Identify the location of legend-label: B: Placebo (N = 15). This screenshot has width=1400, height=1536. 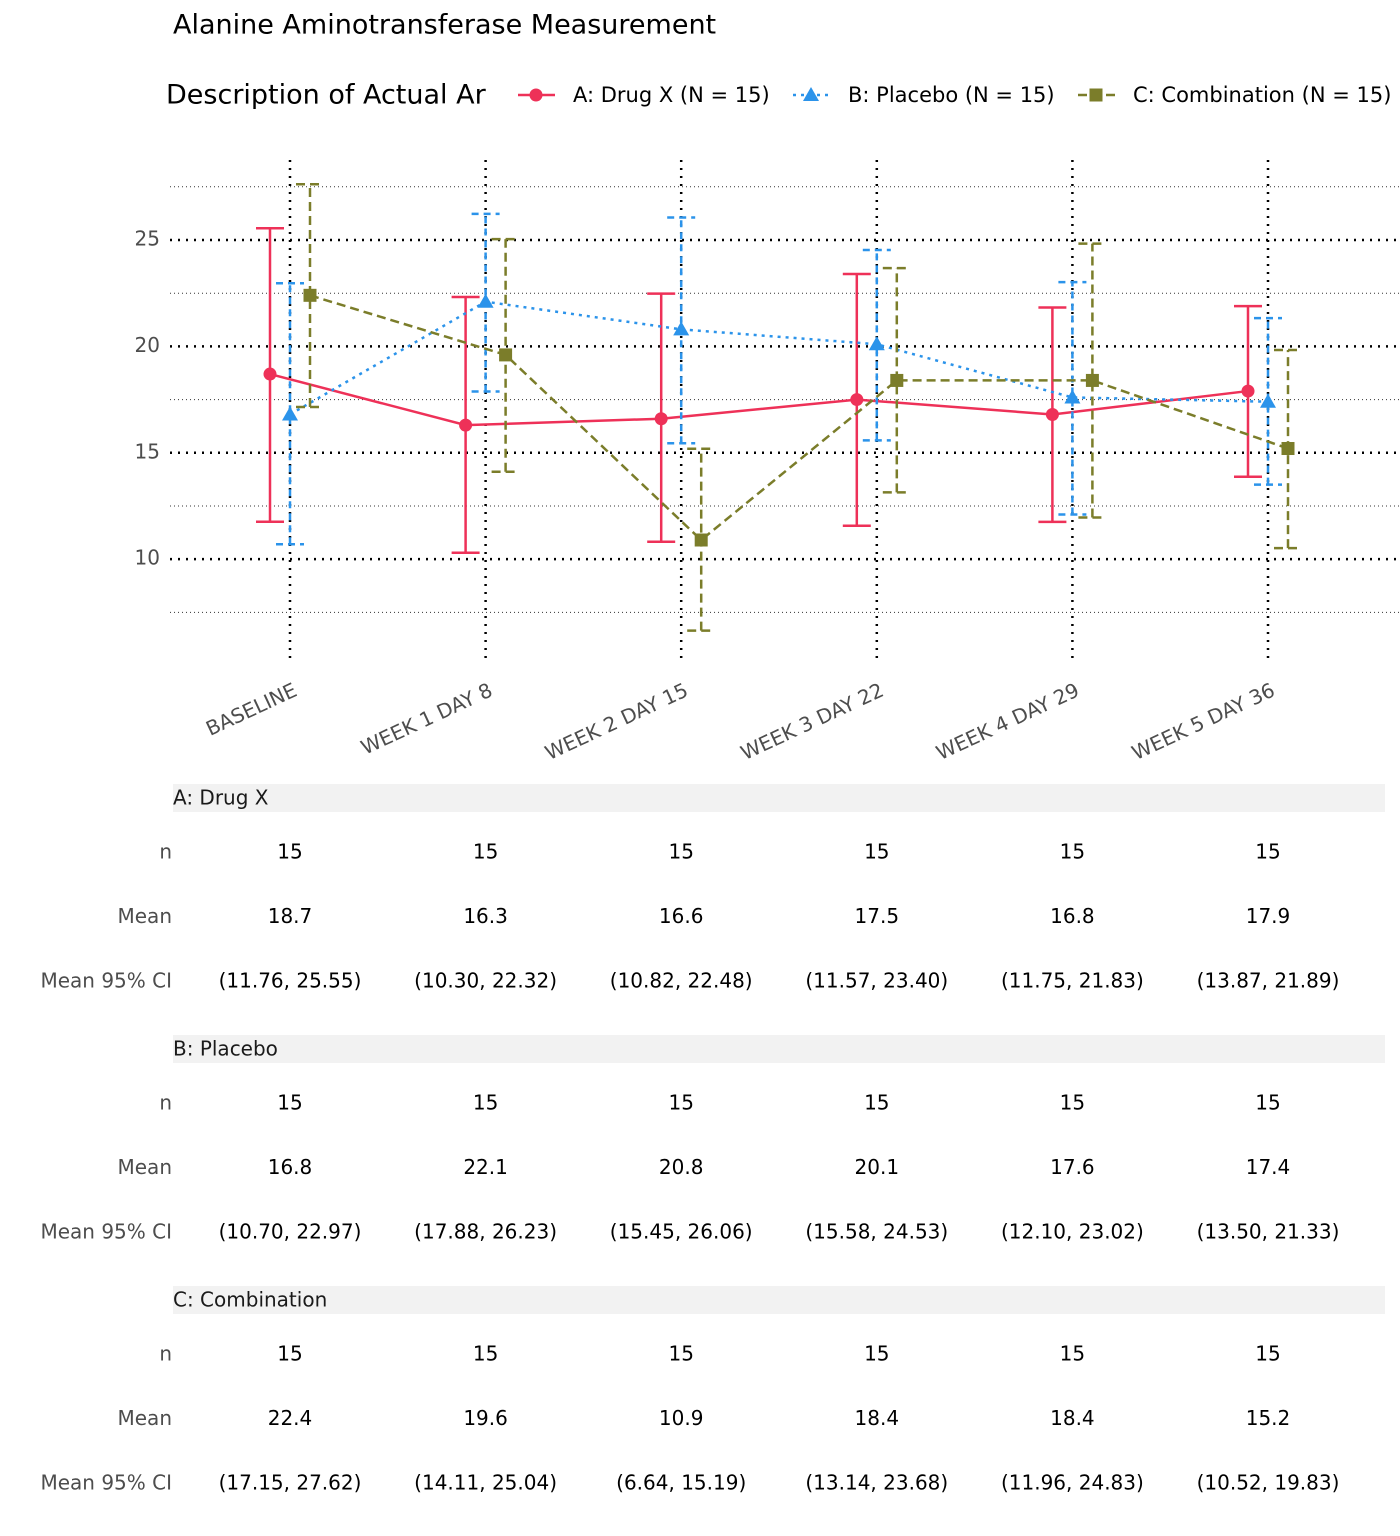
(951, 95).